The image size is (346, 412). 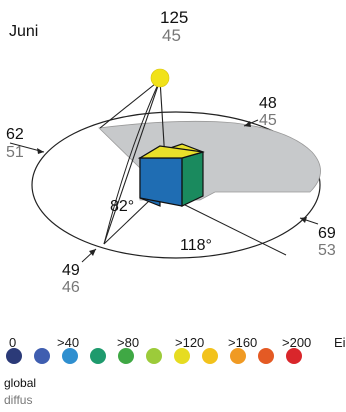 What do you see at coordinates (170, 152) in the screenshot?
I see `cube-top-face-fill` at bounding box center [170, 152].